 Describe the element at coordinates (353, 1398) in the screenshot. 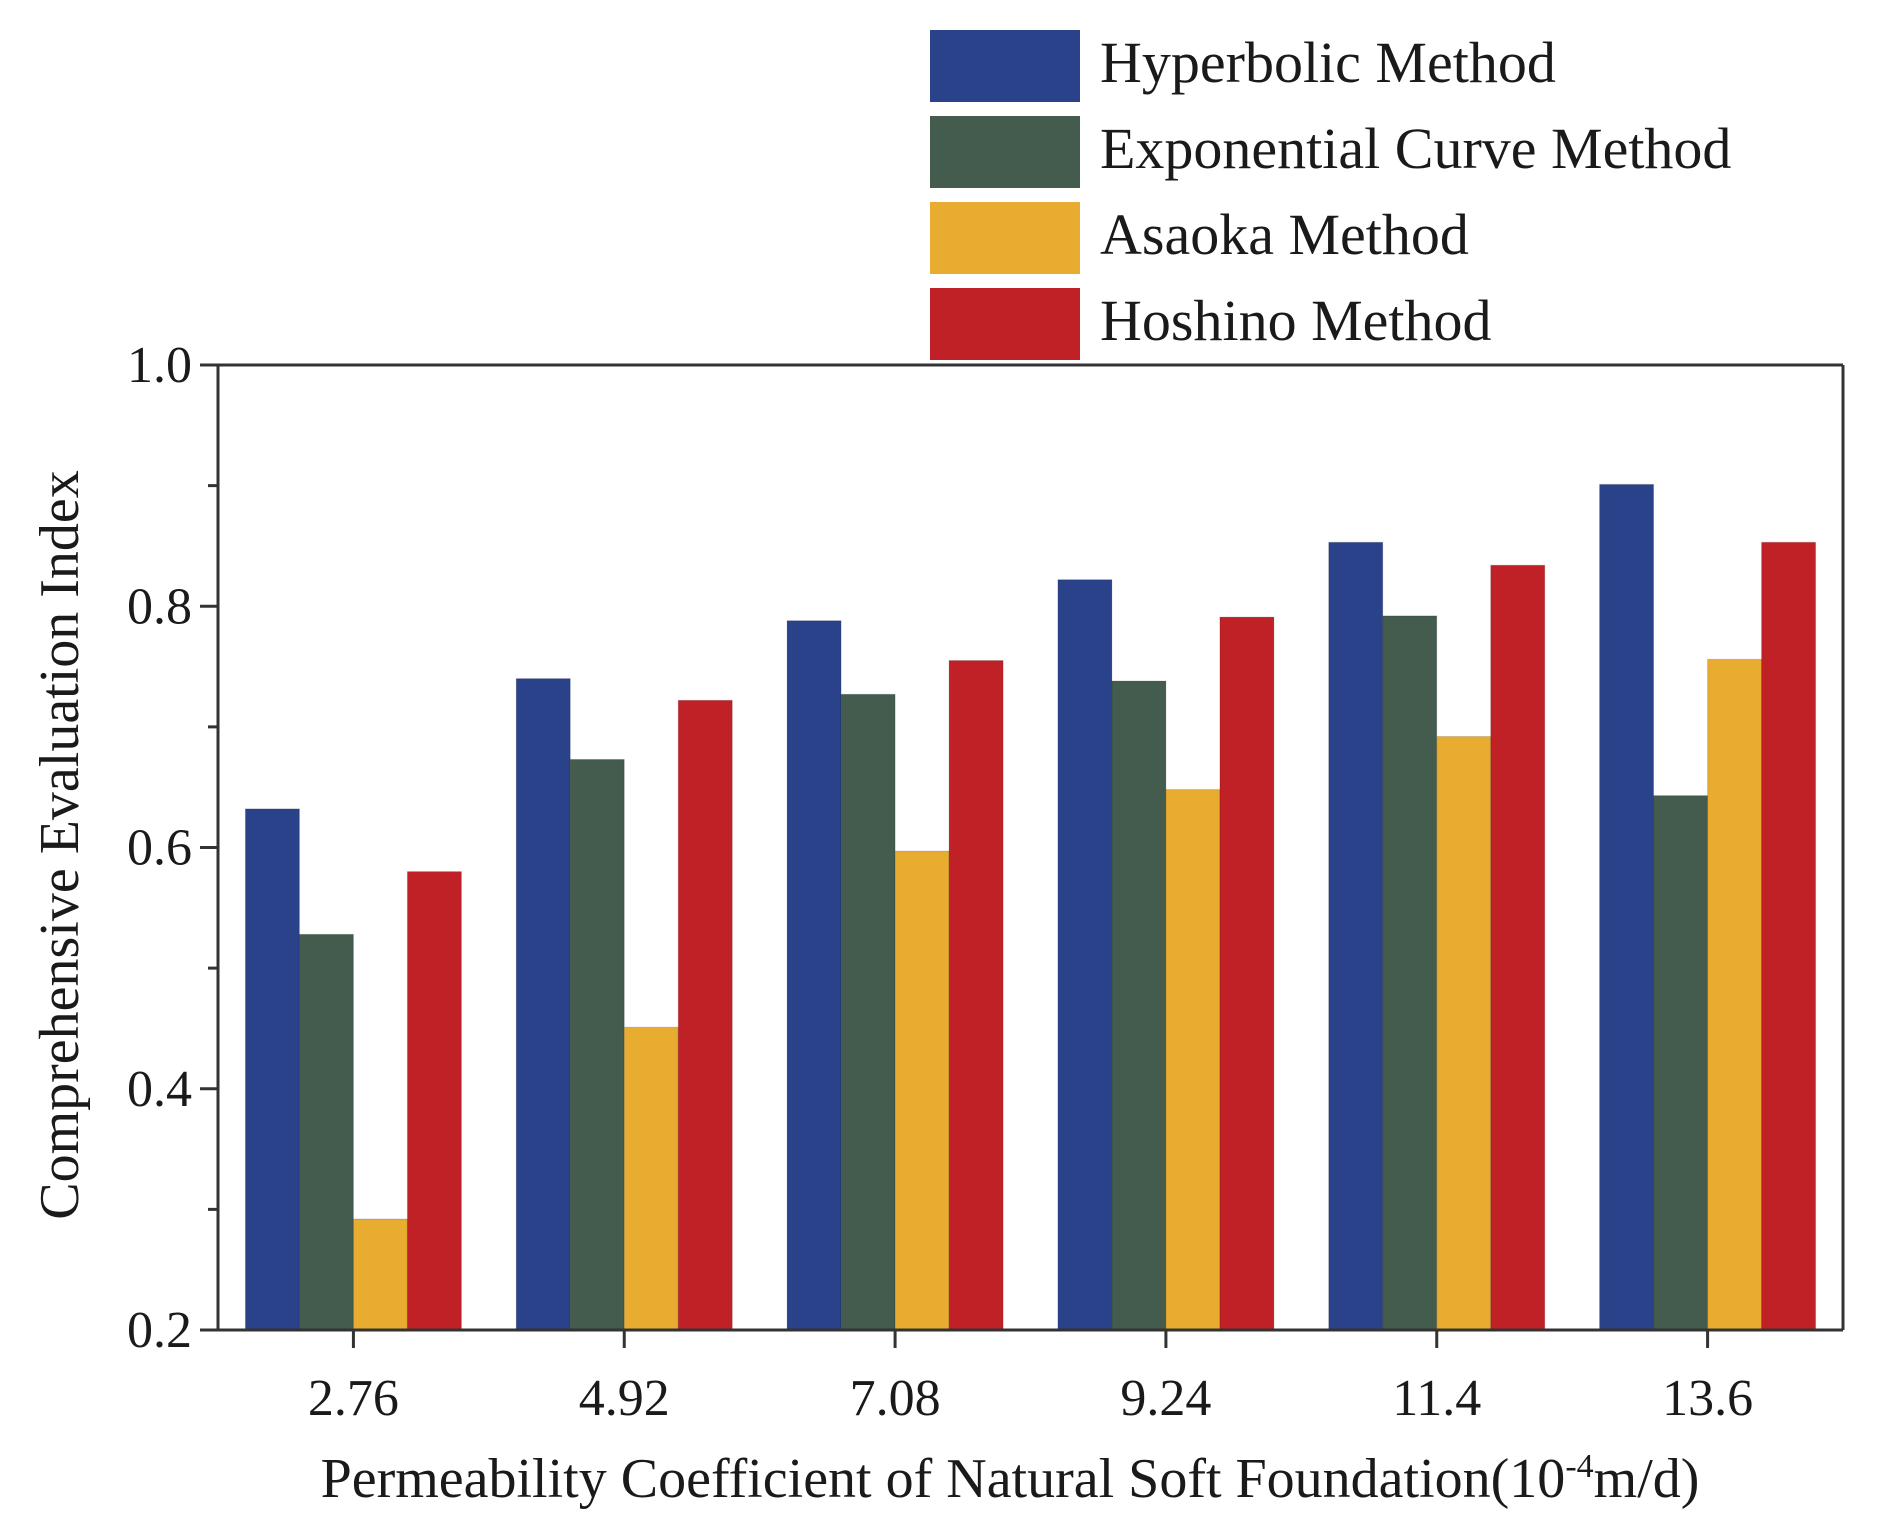

I see `x-tick-label: 2.76` at that location.